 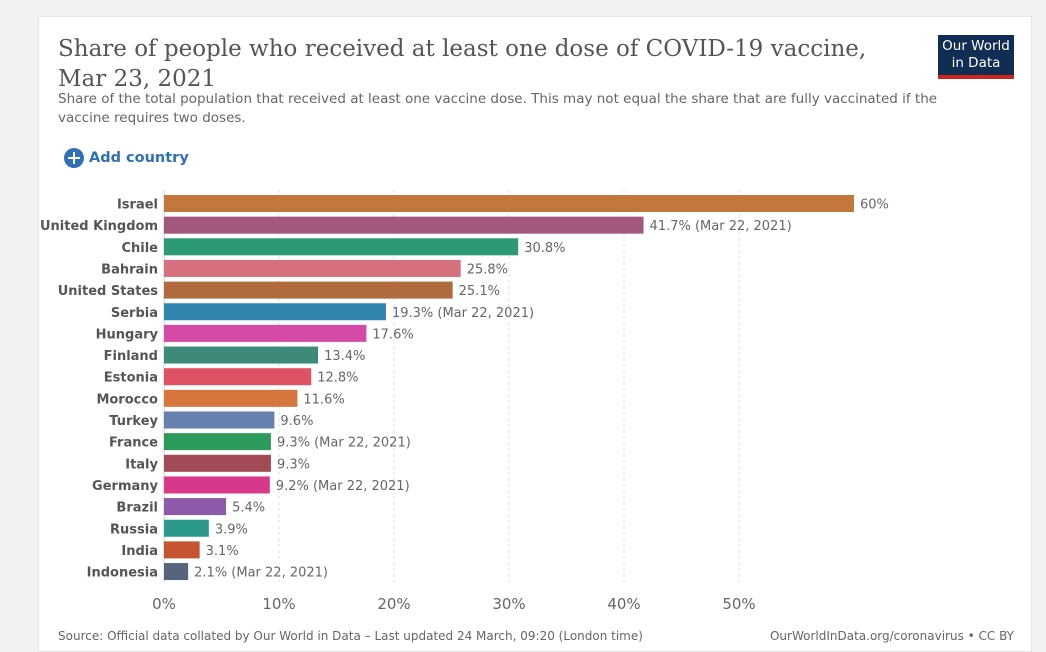 I want to click on x-tick-label: 10%, so click(x=278, y=604).